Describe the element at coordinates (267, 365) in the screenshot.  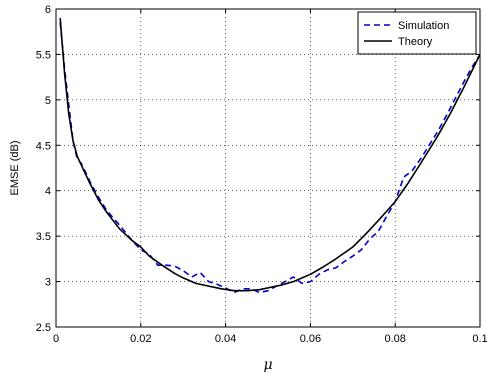
I see `x-axis-label: μ` at that location.